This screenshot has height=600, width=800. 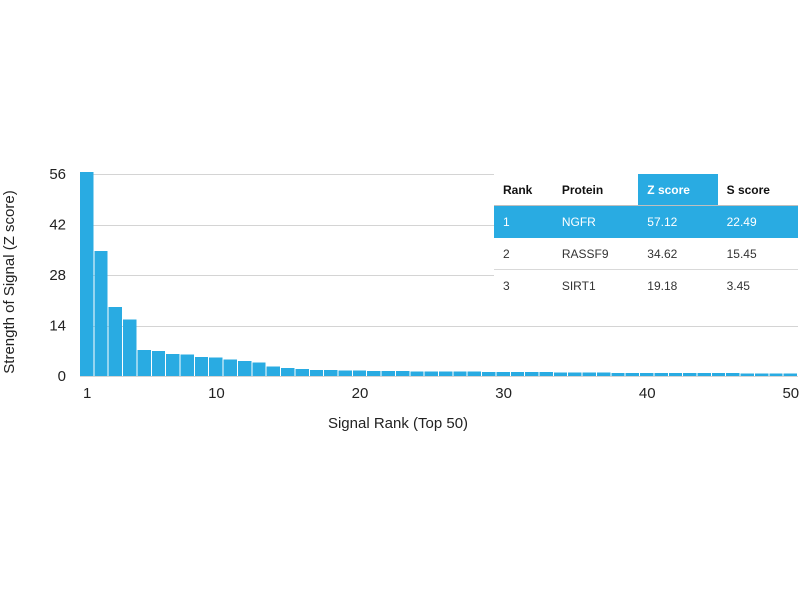 What do you see at coordinates (503, 393) in the screenshot?
I see `x-tick-label: 30` at bounding box center [503, 393].